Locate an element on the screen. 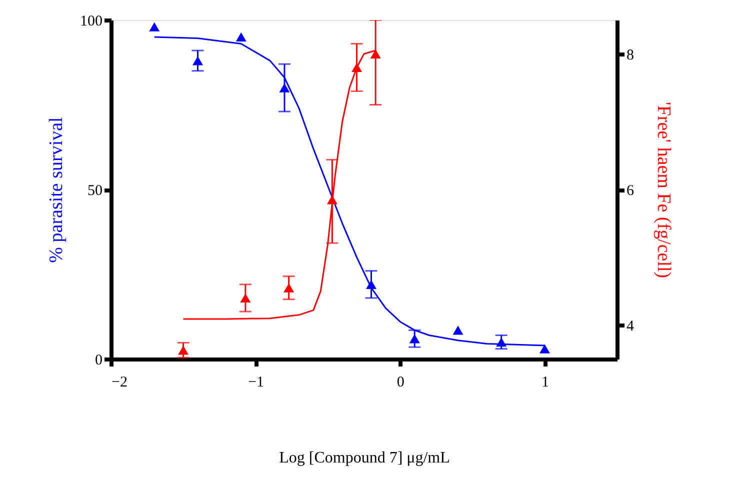 The height and width of the screenshot is (481, 733). x-tick-label: −1 is located at coordinates (256, 382).